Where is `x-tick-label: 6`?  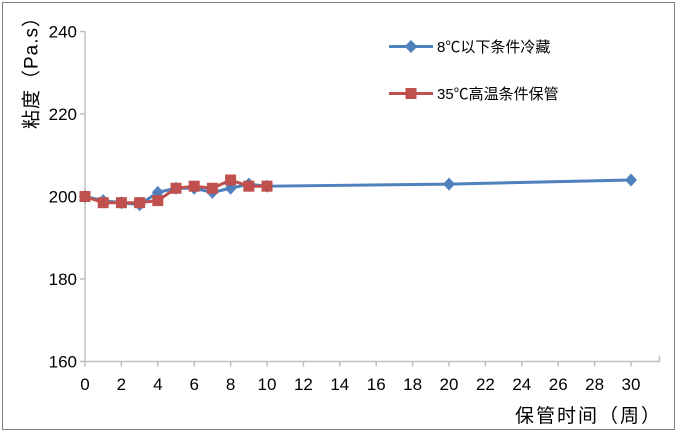
x-tick-label: 6 is located at coordinates (193, 384).